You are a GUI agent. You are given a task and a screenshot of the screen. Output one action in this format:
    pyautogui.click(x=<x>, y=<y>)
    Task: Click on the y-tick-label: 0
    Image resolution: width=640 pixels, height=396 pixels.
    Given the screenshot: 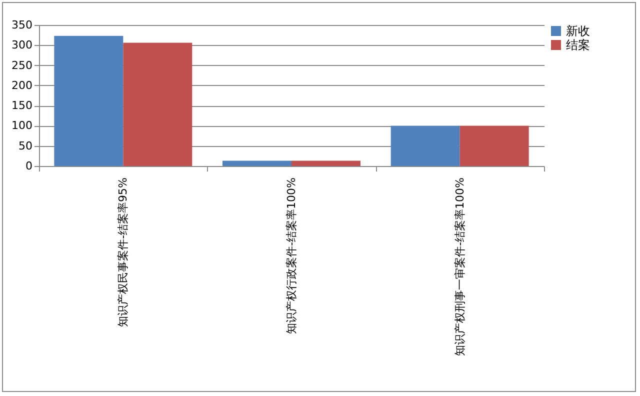 What is the action you would take?
    pyautogui.click(x=29, y=166)
    